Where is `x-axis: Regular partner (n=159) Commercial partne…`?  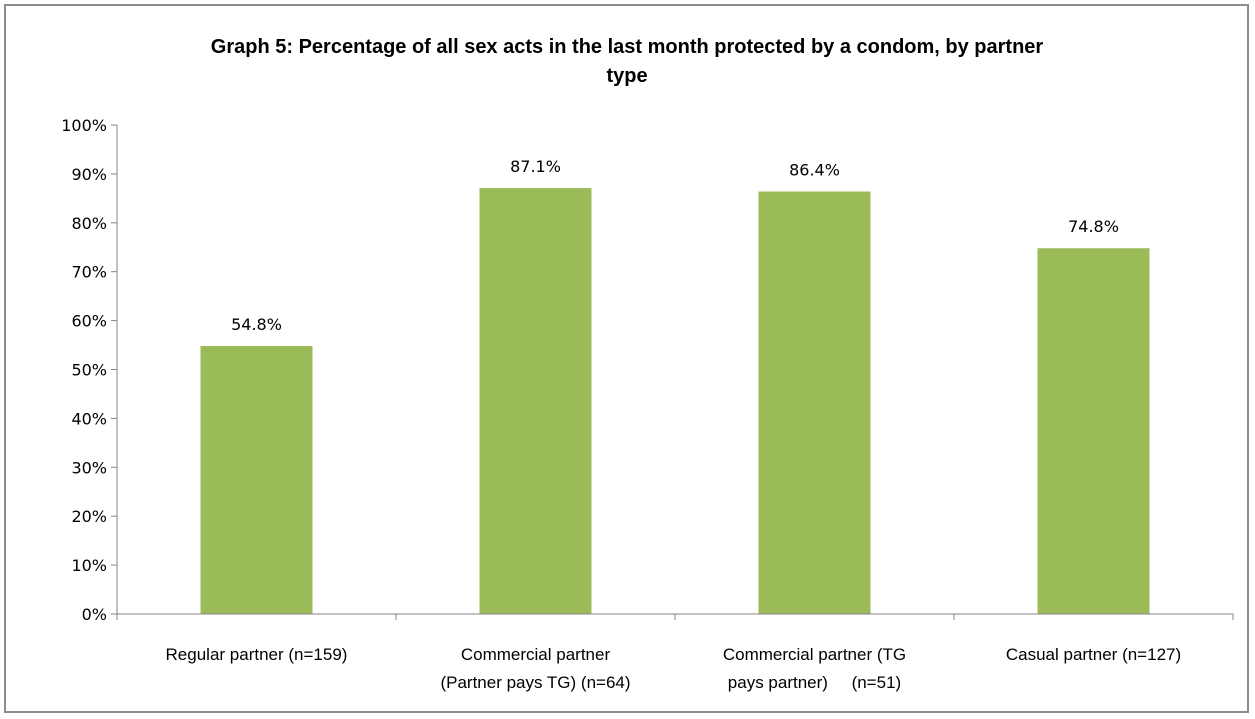 x-axis: Regular partner (n=159) Commercial partne… is located at coordinates (675, 652).